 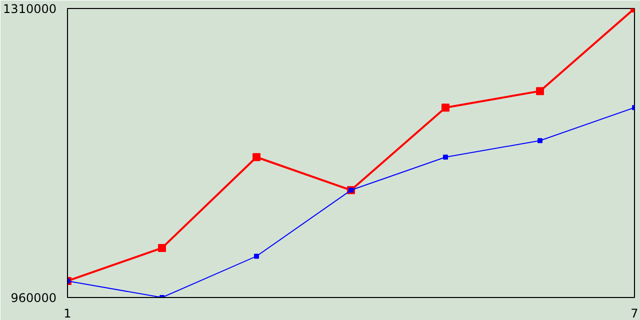 What do you see at coordinates (33, 298) in the screenshot?
I see `y-tick-label: 960000` at bounding box center [33, 298].